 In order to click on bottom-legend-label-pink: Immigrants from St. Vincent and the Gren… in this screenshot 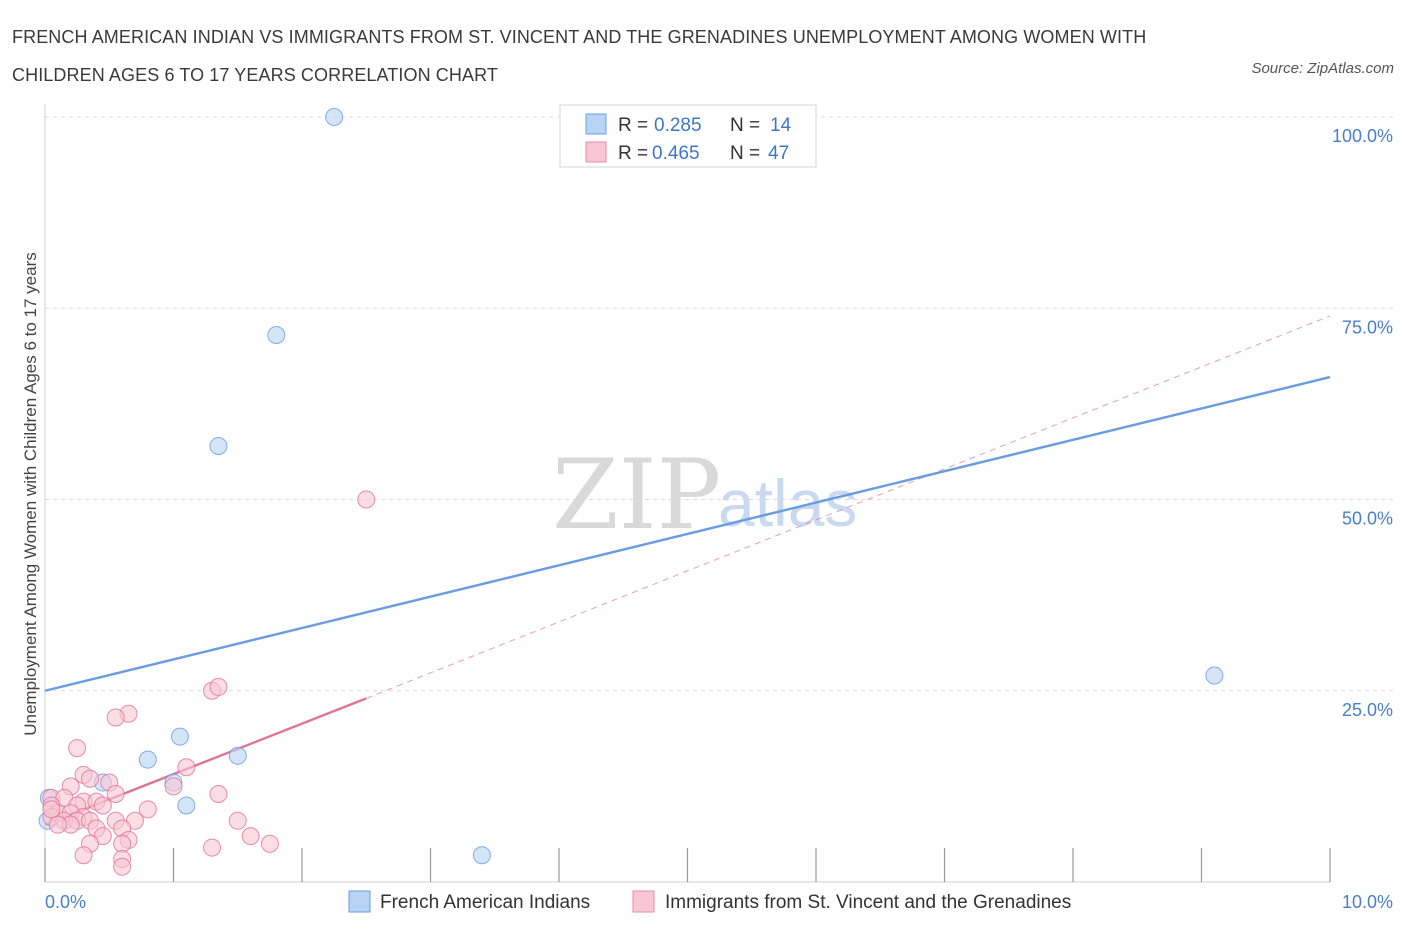, I will do `click(868, 902)`.